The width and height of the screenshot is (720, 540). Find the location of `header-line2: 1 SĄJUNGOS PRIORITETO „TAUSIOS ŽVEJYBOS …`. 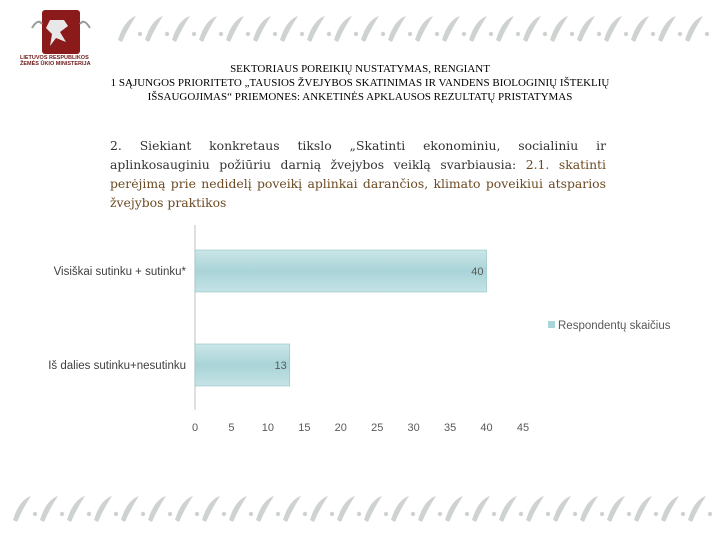

header-line2: 1 SĄJUNGOS PRIORITETO „TAUSIOS ŽVEJYBOS … is located at coordinates (360, 83).